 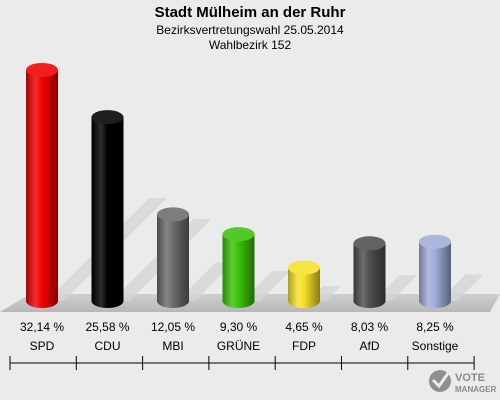 What do you see at coordinates (108, 346) in the screenshot?
I see `category-label-cdu: CDU` at bounding box center [108, 346].